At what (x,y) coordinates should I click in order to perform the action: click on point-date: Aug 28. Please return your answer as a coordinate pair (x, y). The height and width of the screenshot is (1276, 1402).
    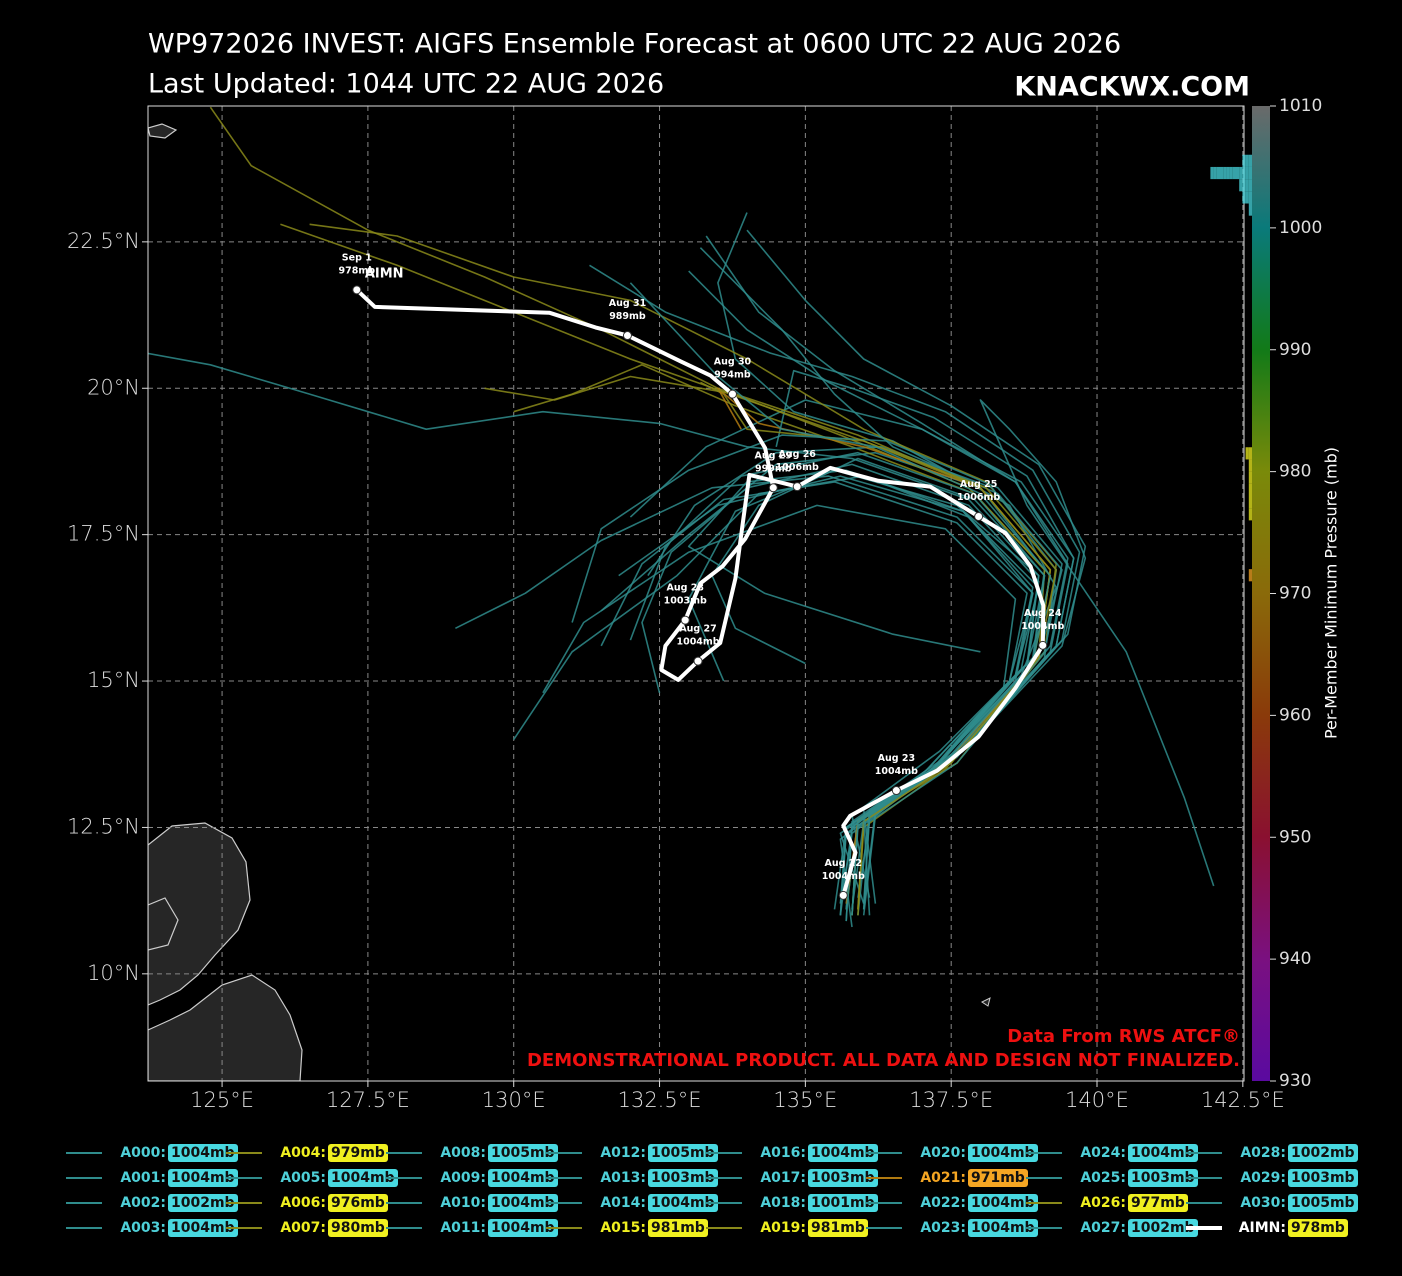
    Looking at the image, I should click on (685, 588).